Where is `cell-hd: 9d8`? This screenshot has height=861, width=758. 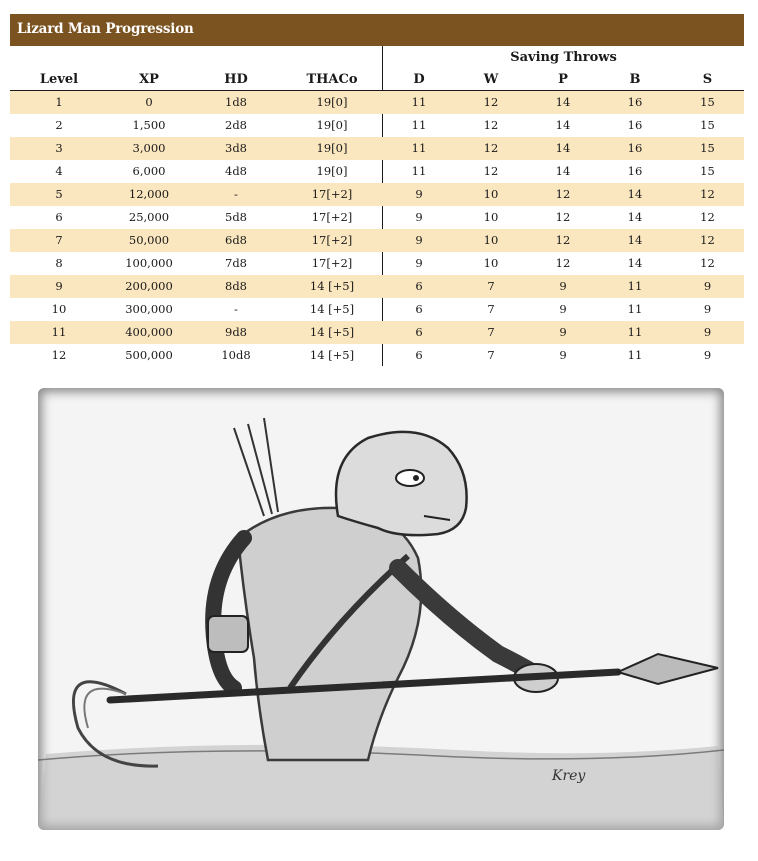 cell-hd: 9d8 is located at coordinates (236, 332).